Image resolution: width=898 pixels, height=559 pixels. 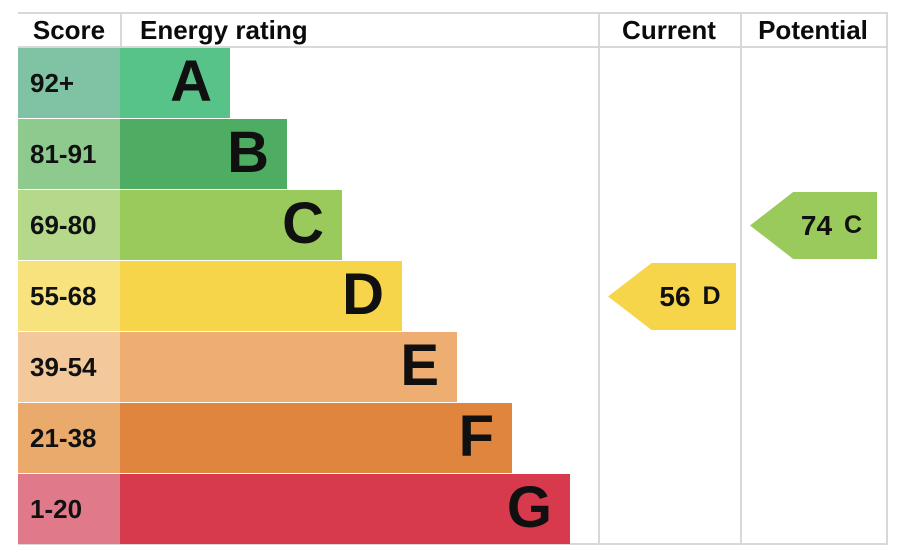 I want to click on rating-letter-f: F, so click(x=476, y=436).